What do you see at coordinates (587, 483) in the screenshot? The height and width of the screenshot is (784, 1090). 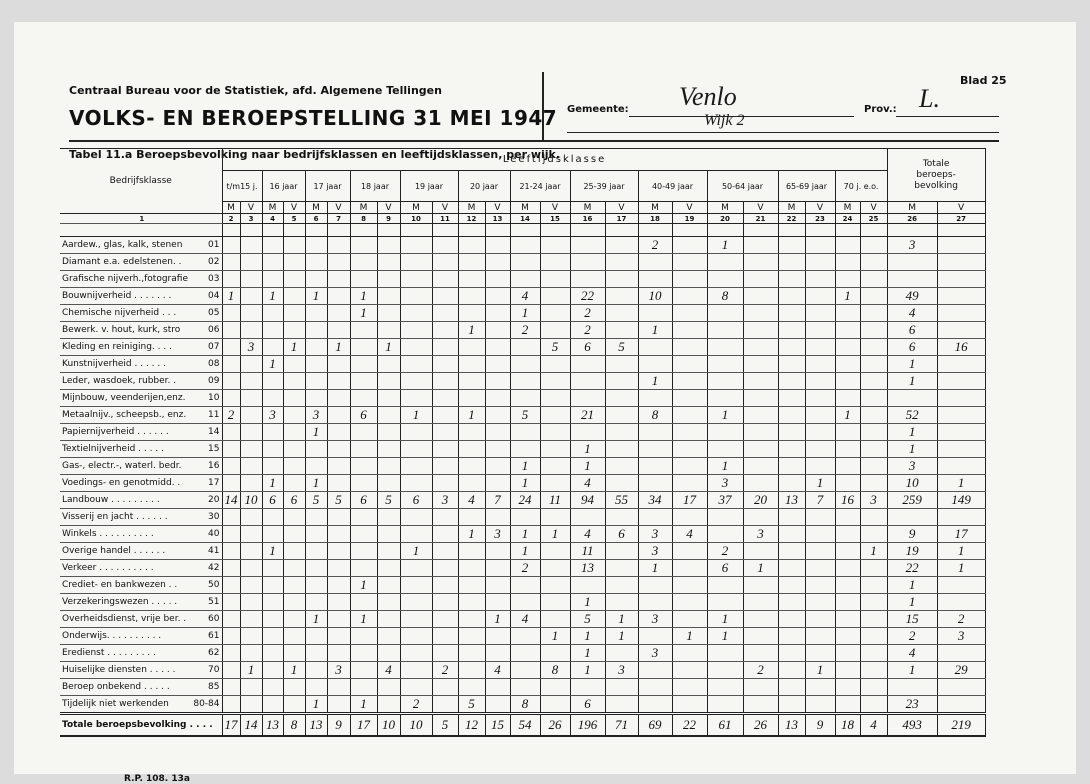 I see `count-cell: 4` at bounding box center [587, 483].